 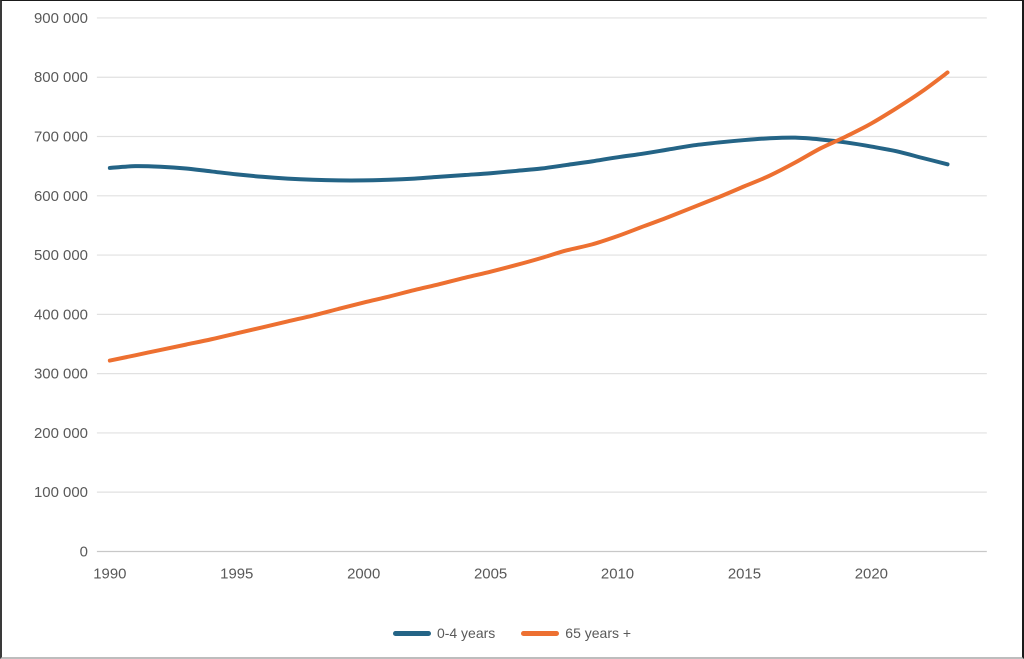 I want to click on legend-swatch-65-years-plus, so click(x=540, y=633).